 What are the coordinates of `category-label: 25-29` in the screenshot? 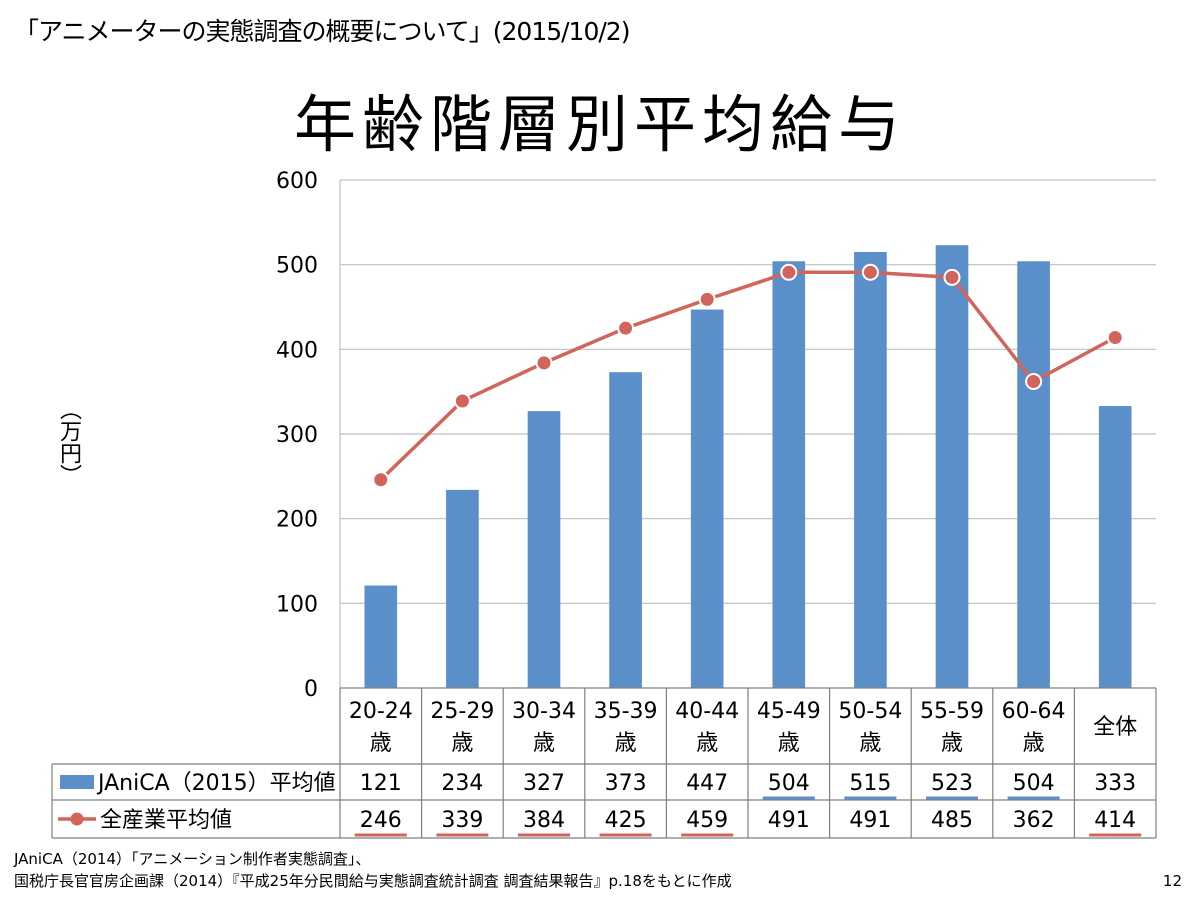 It's located at (462, 711).